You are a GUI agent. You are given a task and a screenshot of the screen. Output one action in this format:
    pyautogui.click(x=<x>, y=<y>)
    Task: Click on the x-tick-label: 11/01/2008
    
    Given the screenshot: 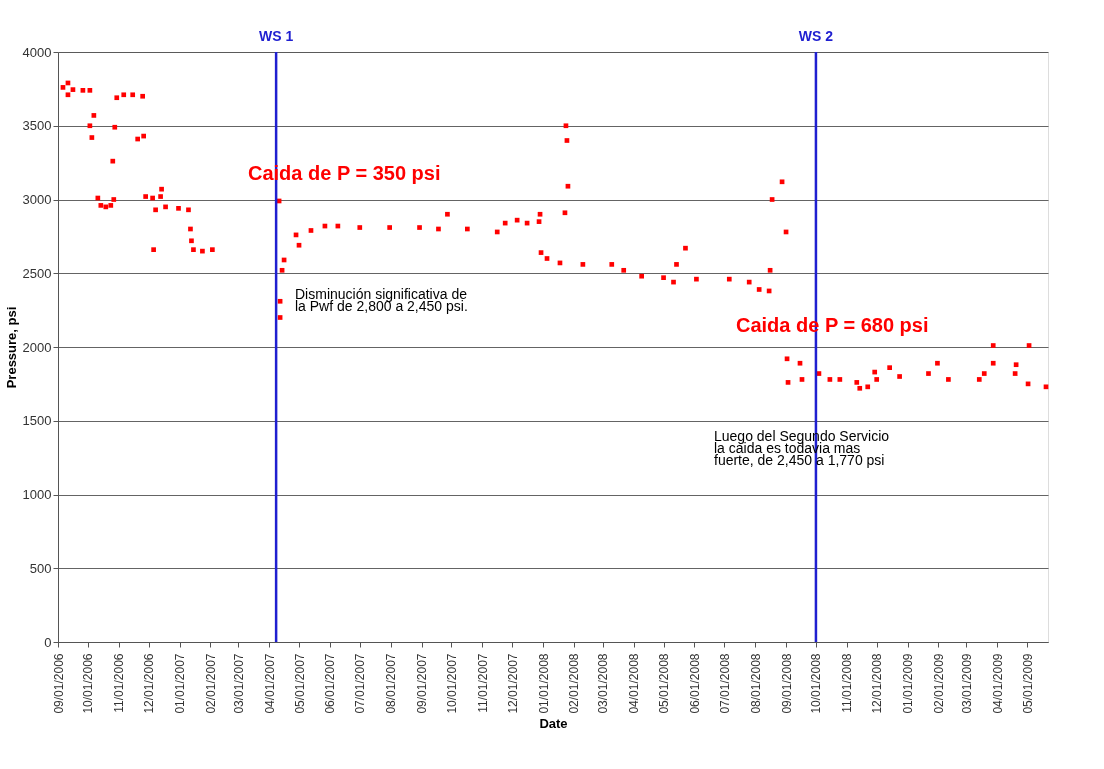 What is the action you would take?
    pyautogui.click(x=847, y=683)
    